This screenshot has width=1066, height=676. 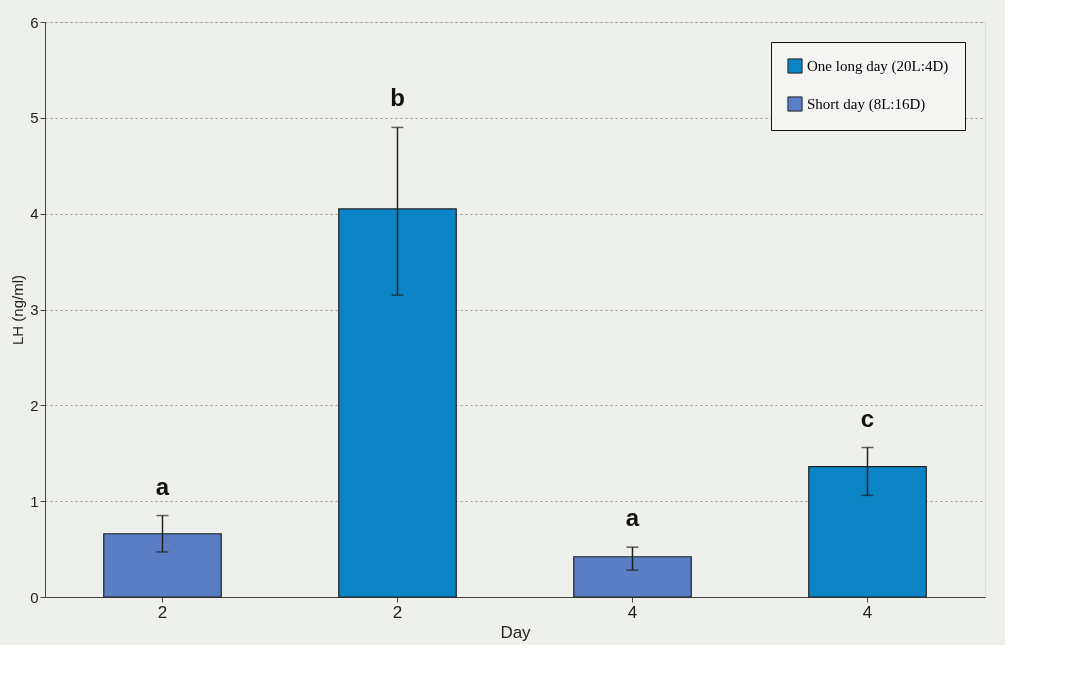 What do you see at coordinates (18, 310) in the screenshot?
I see `y-axis-title: LH (ng/ml)` at bounding box center [18, 310].